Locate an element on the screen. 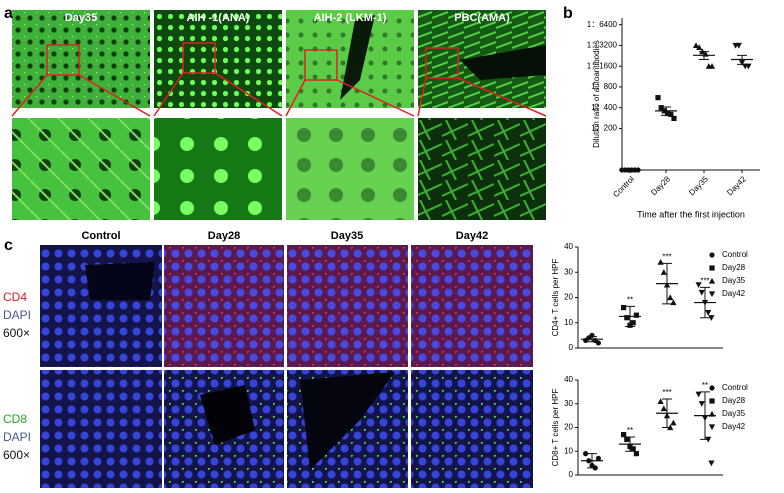 Image resolution: width=784 pixels, height=493 pixels. y-axis-label: Dilution ratio of autoantibodies is located at coordinates (596, 94).